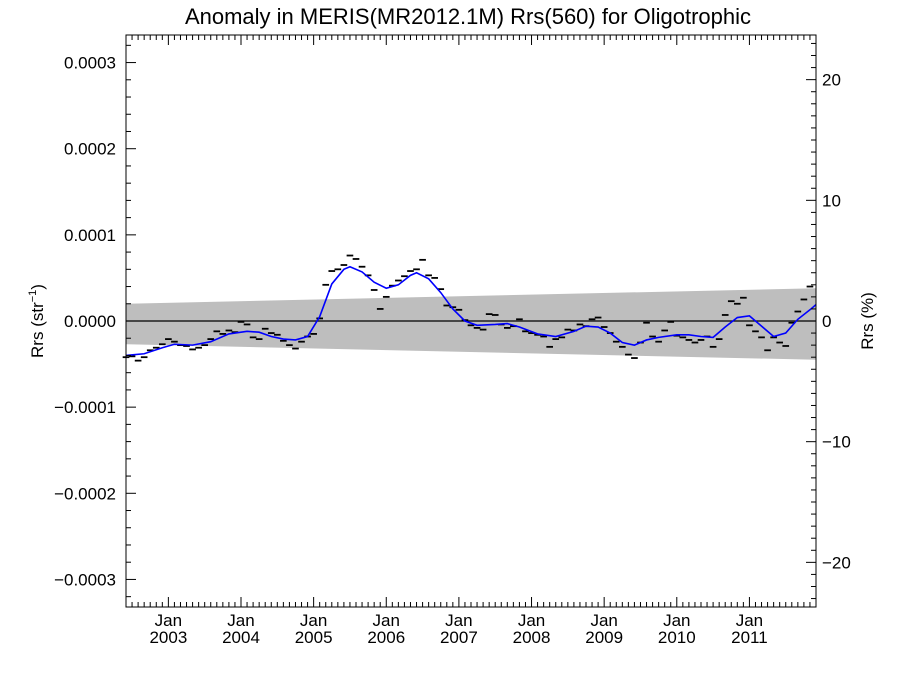  I want to click on y-axis-right: 20 10 0 −10 −20, so click(828, 321).